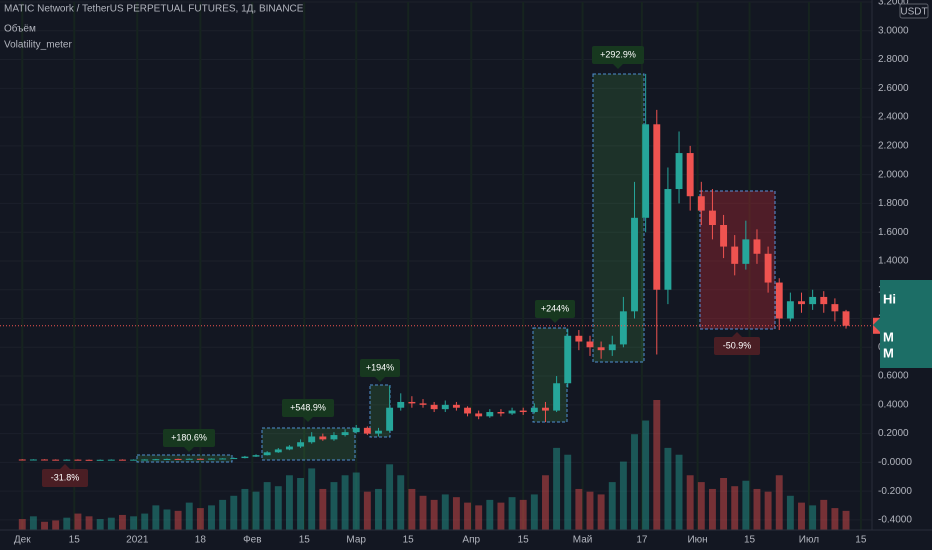  What do you see at coordinates (20, 29) in the screenshot?
I see `indicator-label: Объём` at bounding box center [20, 29].